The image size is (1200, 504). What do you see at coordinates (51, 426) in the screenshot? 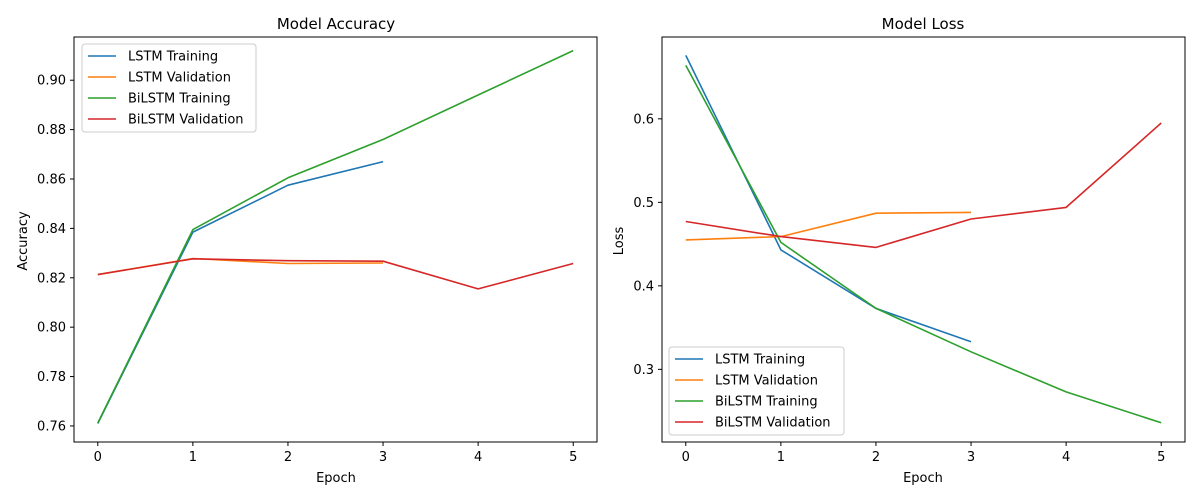
I see `y-tick-label: 0.76` at bounding box center [51, 426].